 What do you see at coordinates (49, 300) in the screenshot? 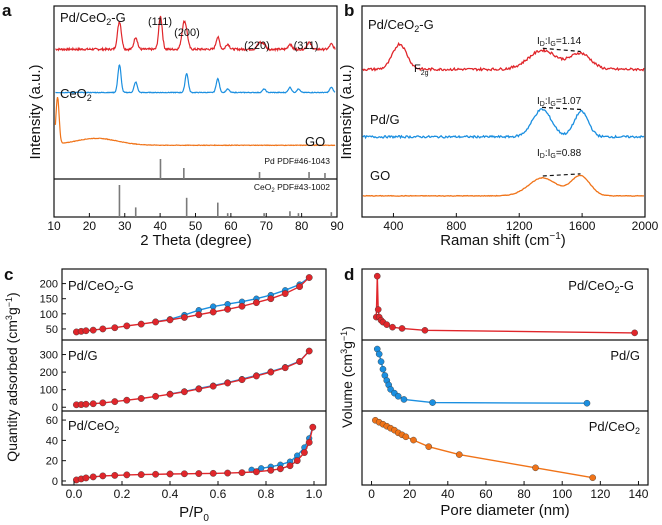
I see `c-ytick-label: 150` at bounding box center [49, 300].